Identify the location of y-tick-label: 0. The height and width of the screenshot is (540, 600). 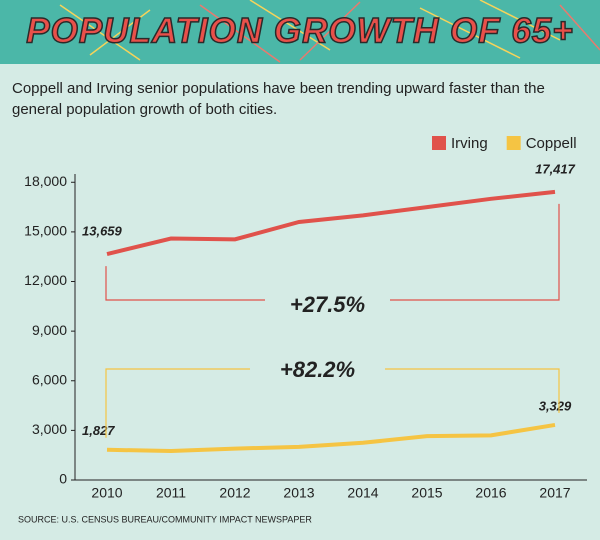
(63, 479).